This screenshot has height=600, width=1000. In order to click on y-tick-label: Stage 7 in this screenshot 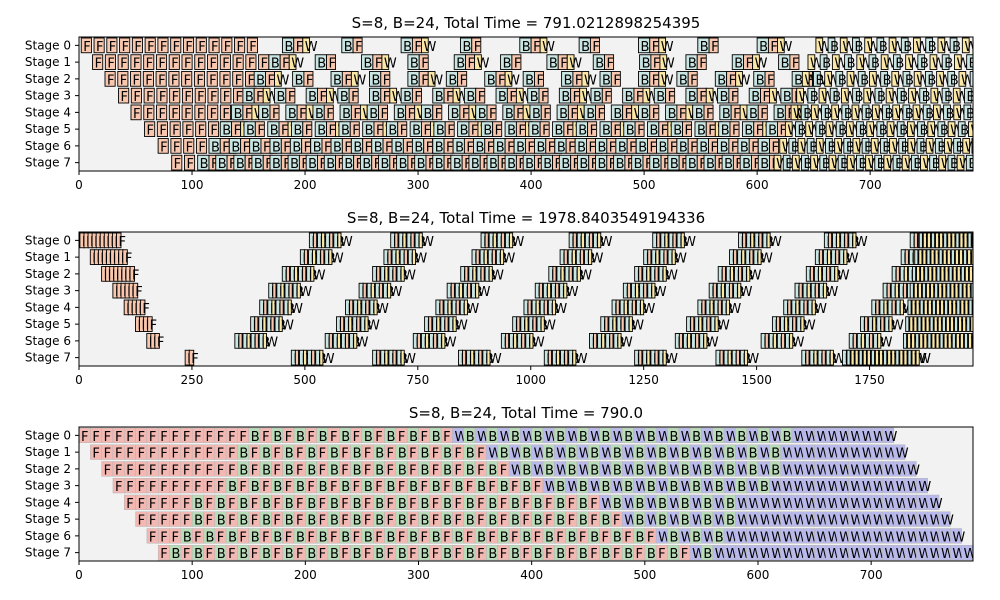, I will do `click(48, 553)`.